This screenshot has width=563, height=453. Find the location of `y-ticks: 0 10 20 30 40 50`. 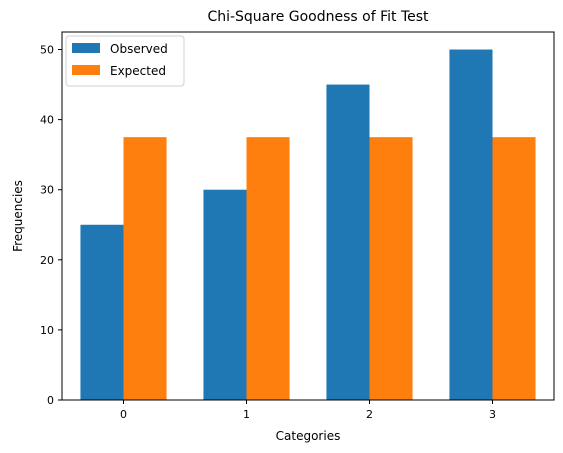

y-ticks: 0 10 20 30 40 50 is located at coordinates (51, 225).